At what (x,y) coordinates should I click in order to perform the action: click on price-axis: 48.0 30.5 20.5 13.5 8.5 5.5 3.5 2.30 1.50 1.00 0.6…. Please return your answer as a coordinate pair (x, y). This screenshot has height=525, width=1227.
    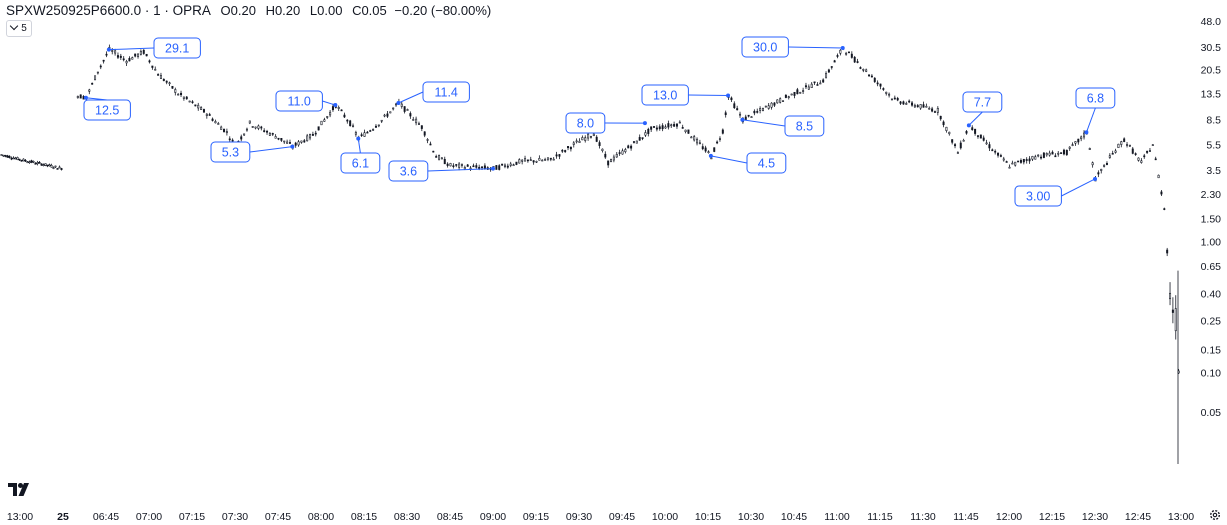
    Looking at the image, I should click on (1211, 217).